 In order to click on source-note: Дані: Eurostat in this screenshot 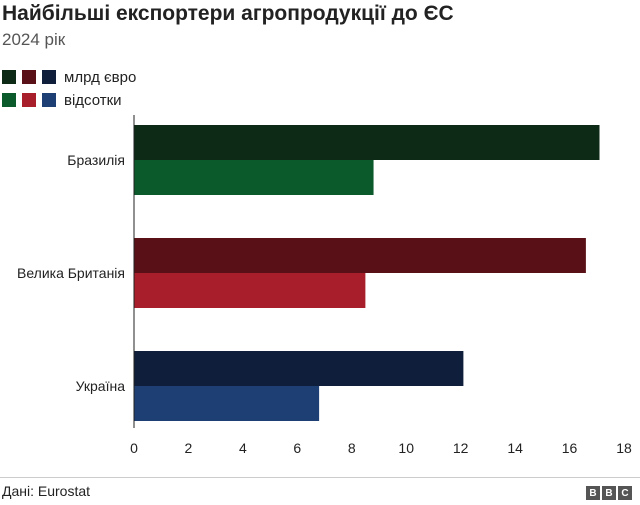, I will do `click(46, 491)`.